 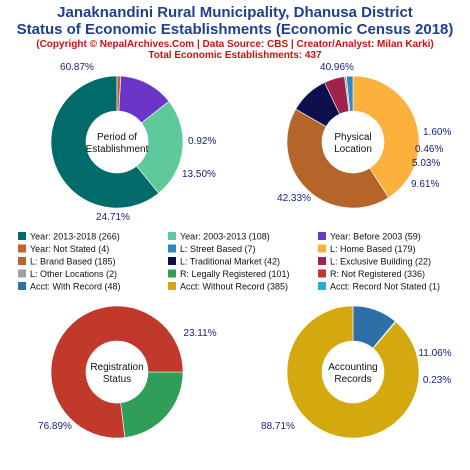 I want to click on percent-label-2-5: 0.46%, so click(x=429, y=149).